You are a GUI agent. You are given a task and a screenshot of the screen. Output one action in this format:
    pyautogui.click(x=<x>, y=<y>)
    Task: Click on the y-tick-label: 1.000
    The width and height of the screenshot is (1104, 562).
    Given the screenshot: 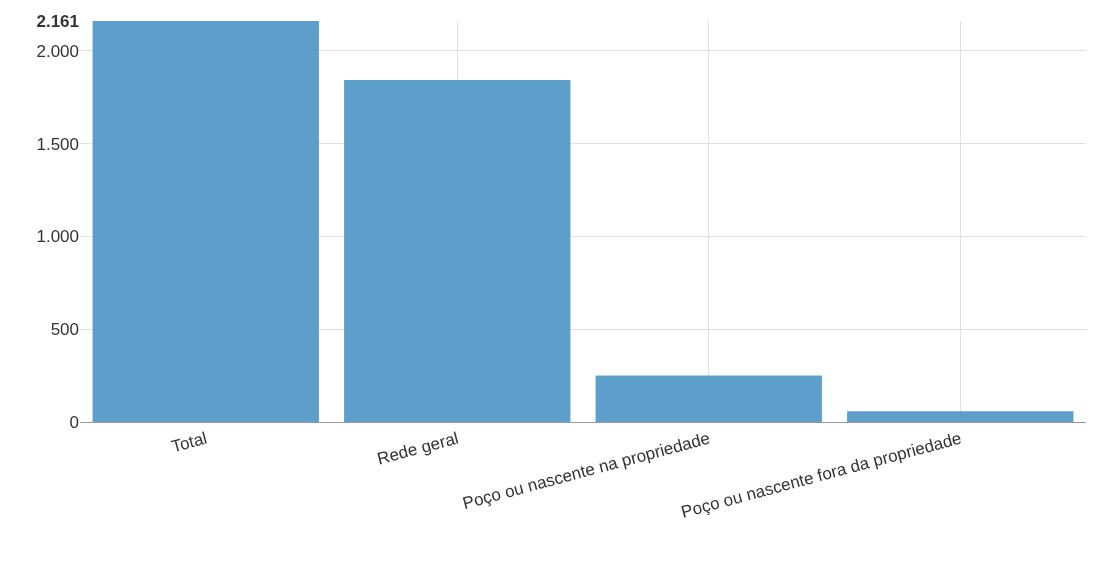 What is the action you would take?
    pyautogui.click(x=57, y=237)
    